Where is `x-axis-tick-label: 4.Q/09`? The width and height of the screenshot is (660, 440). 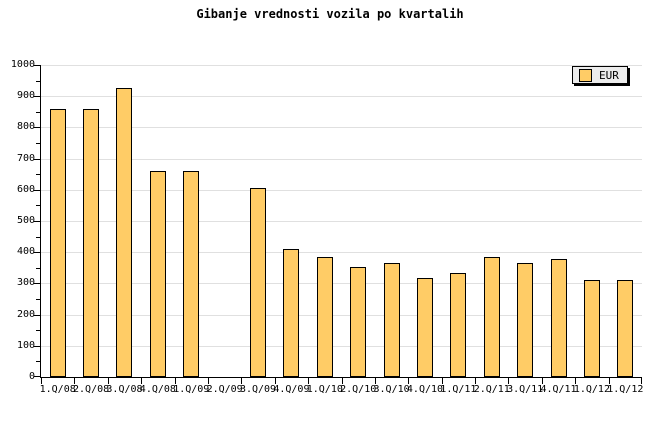
x-axis-tick-label: 4.Q/09 is located at coordinates (291, 389).